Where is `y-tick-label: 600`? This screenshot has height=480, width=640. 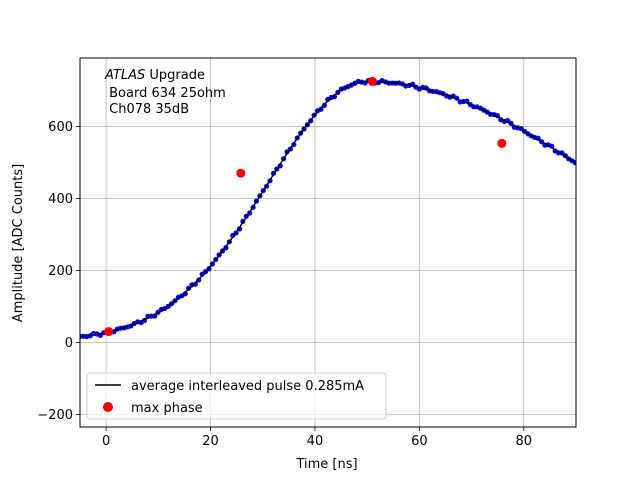 y-tick-label: 600 is located at coordinates (60, 127).